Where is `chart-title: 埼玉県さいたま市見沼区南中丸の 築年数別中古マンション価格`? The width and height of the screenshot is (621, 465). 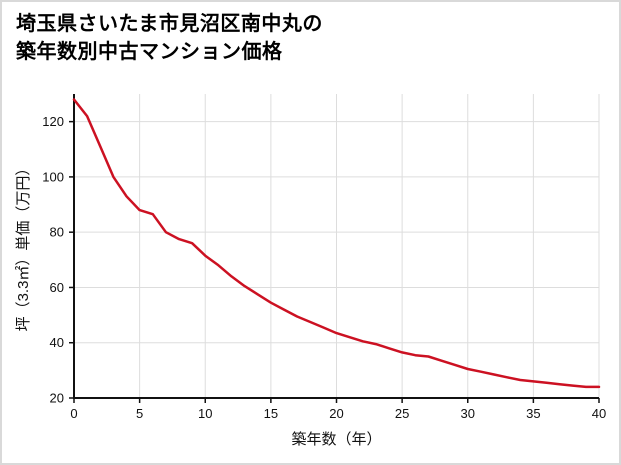 chart-title: 埼玉県さいたま市見沼区南中丸の 築年数別中古マンション価格 is located at coordinates (169, 38).